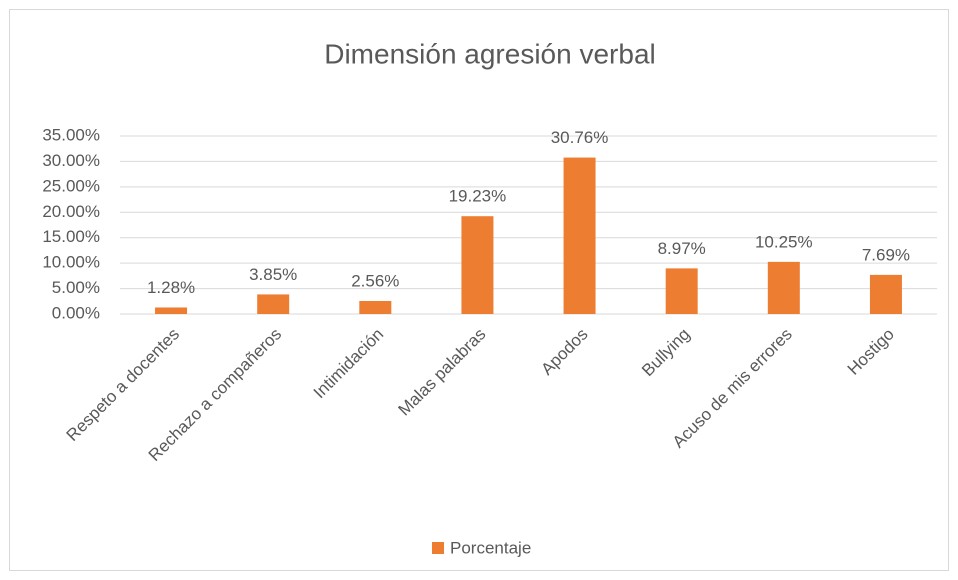 Image resolution: width=958 pixels, height=580 pixels. Describe the element at coordinates (478, 196) in the screenshot. I see `data-label: 19.23%` at that location.